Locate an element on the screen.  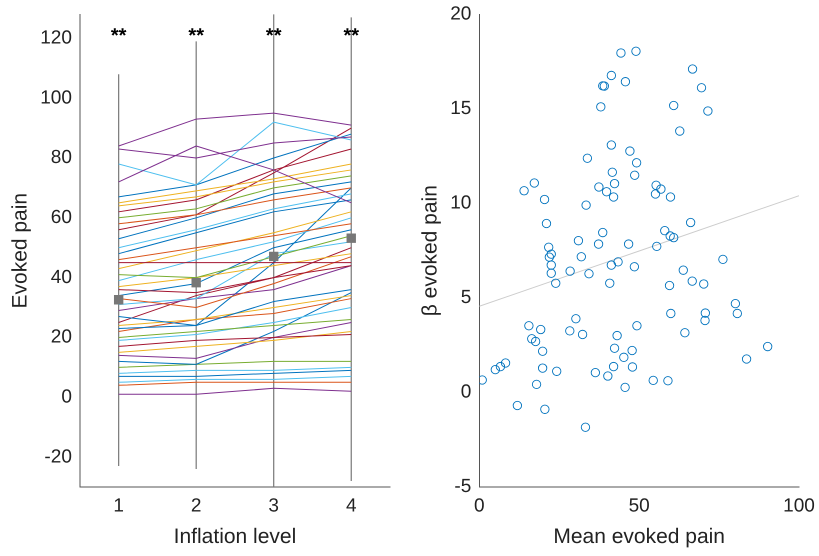
x-tick-label: 100 is located at coordinates (799, 506).